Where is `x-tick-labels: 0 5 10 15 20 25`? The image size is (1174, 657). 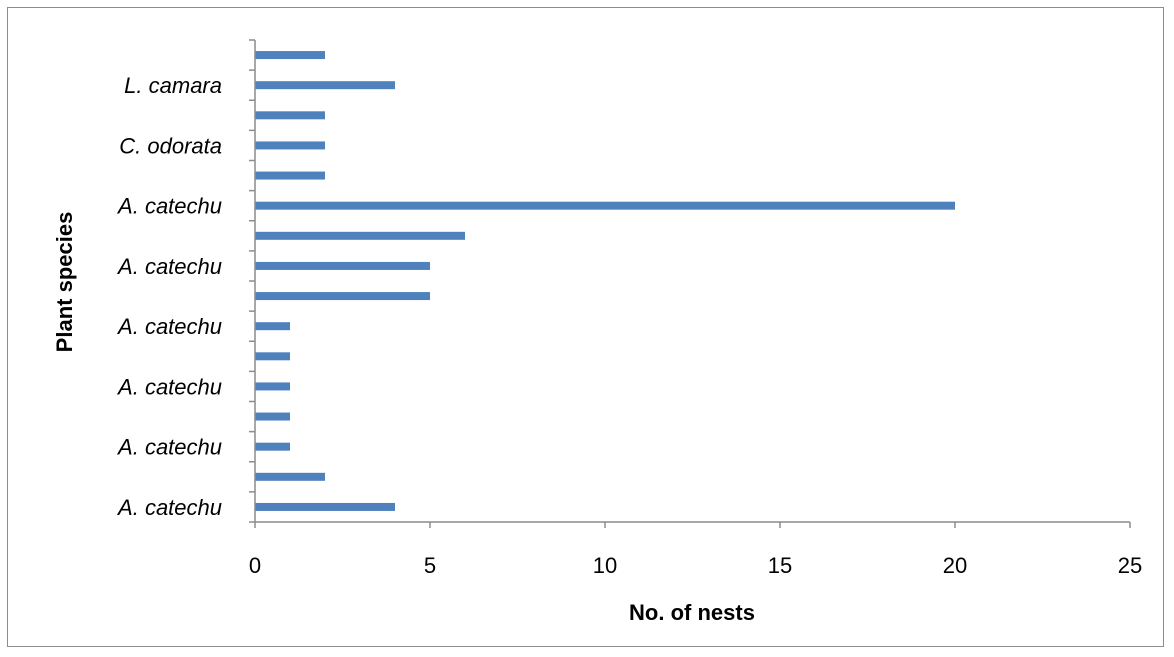 x-tick-labels: 0 5 10 15 20 25 is located at coordinates (695, 565).